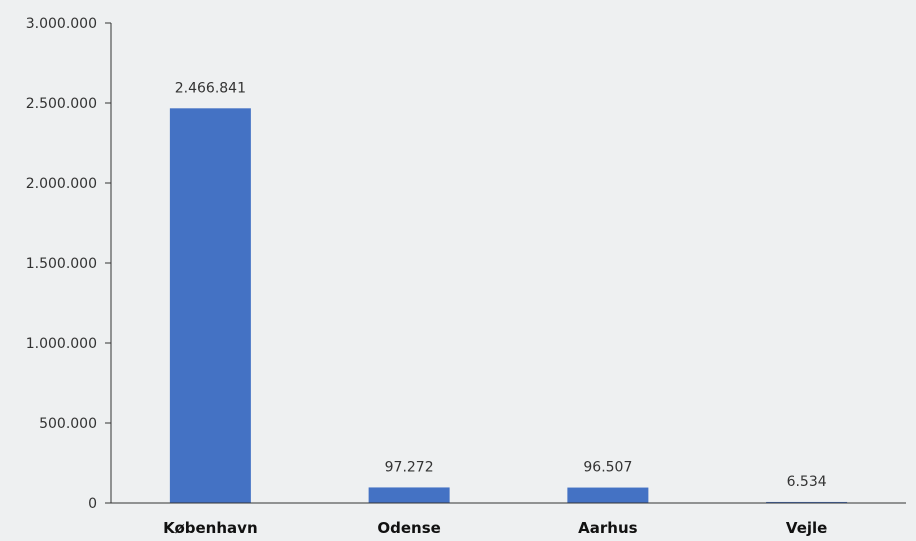  I want to click on y-tick-label: 1.000.000, so click(61, 344).